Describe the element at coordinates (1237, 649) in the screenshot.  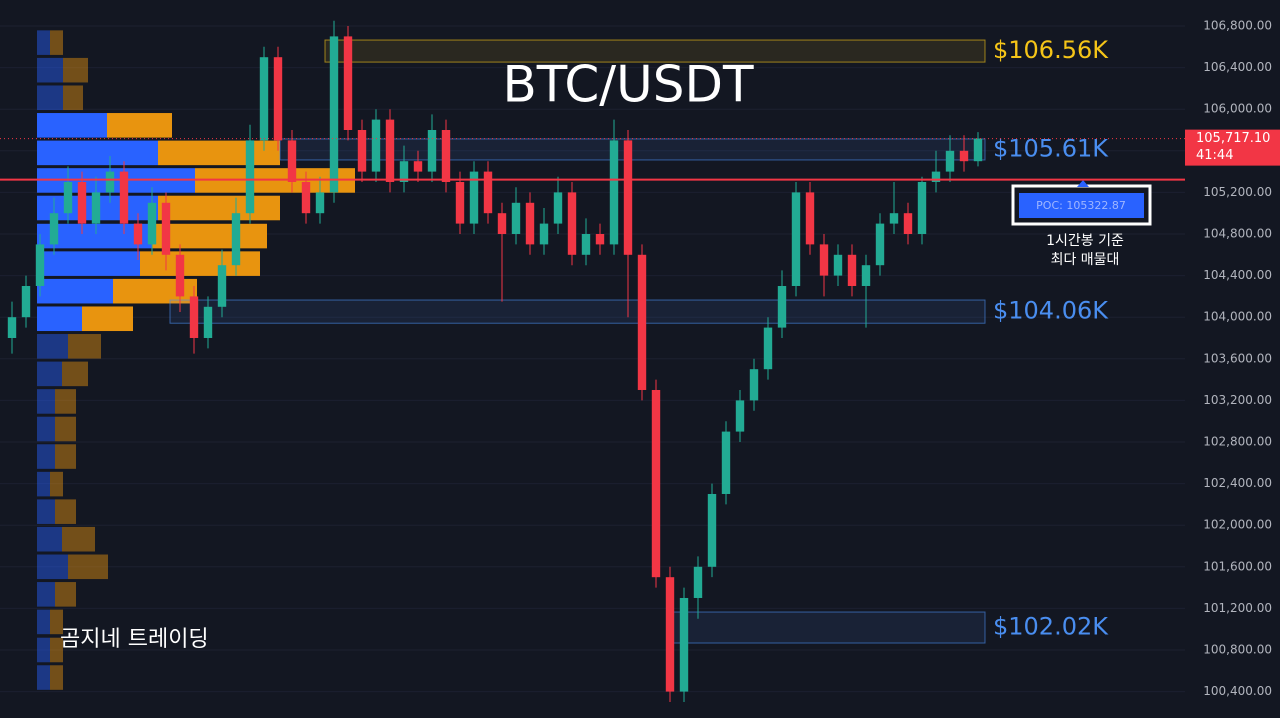
I see `y-tick-label: 100,800.00` at that location.